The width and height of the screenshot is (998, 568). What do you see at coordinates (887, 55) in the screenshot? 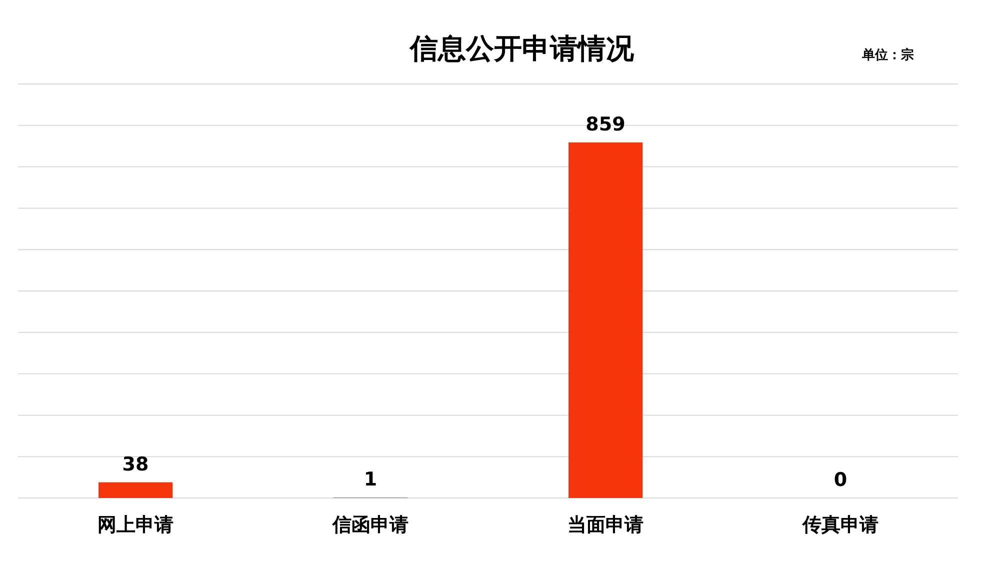
I see `text: 单位：宗` at bounding box center [887, 55].